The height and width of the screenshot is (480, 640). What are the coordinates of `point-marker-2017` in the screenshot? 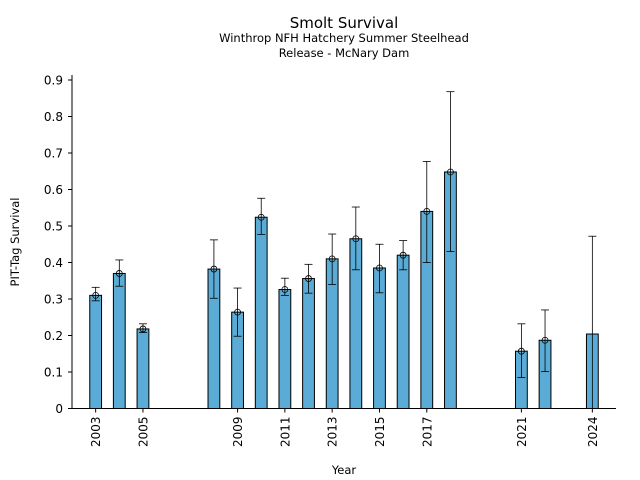 It's located at (427, 211).